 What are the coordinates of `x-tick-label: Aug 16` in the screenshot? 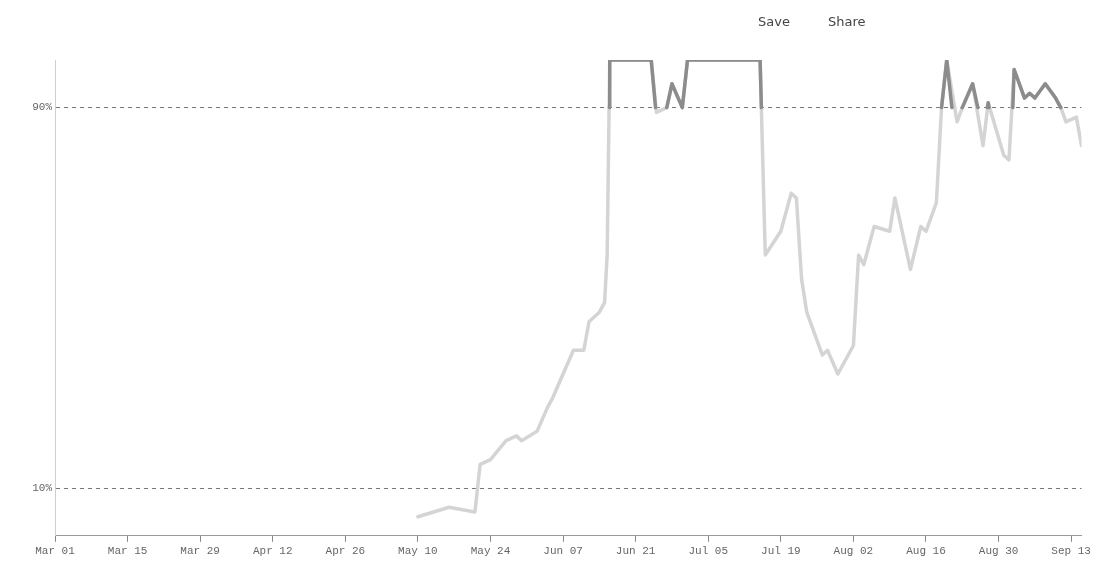 It's located at (926, 551).